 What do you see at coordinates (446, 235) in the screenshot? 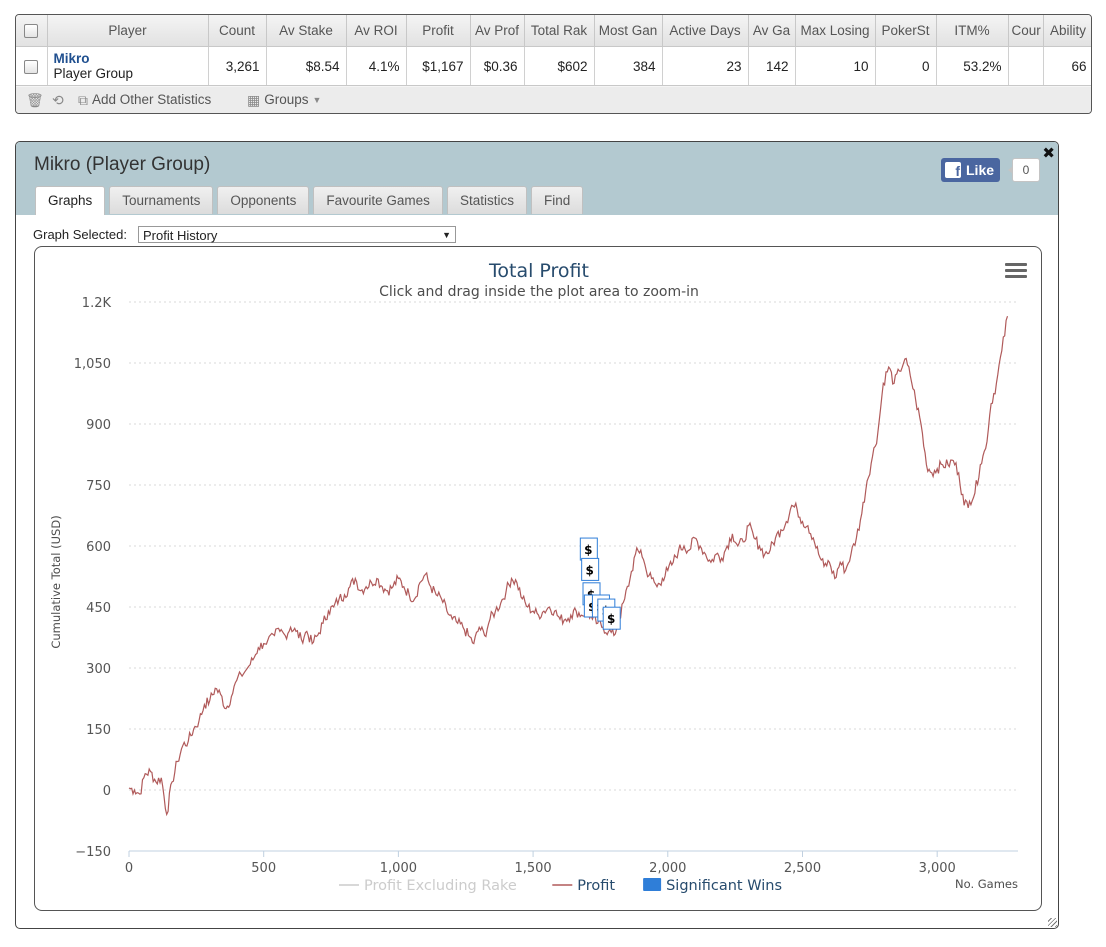
I see `dropdown-arrow-icon: ▼` at bounding box center [446, 235].